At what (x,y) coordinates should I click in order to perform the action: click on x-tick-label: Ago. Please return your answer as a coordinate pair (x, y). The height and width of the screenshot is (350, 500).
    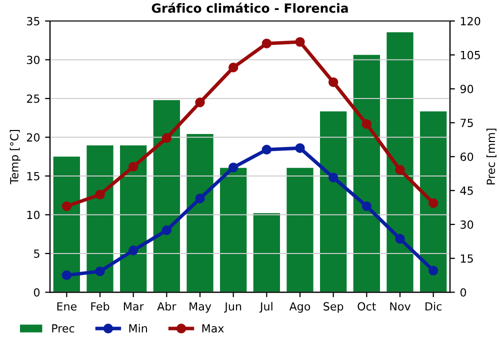
    Looking at the image, I should click on (299, 307).